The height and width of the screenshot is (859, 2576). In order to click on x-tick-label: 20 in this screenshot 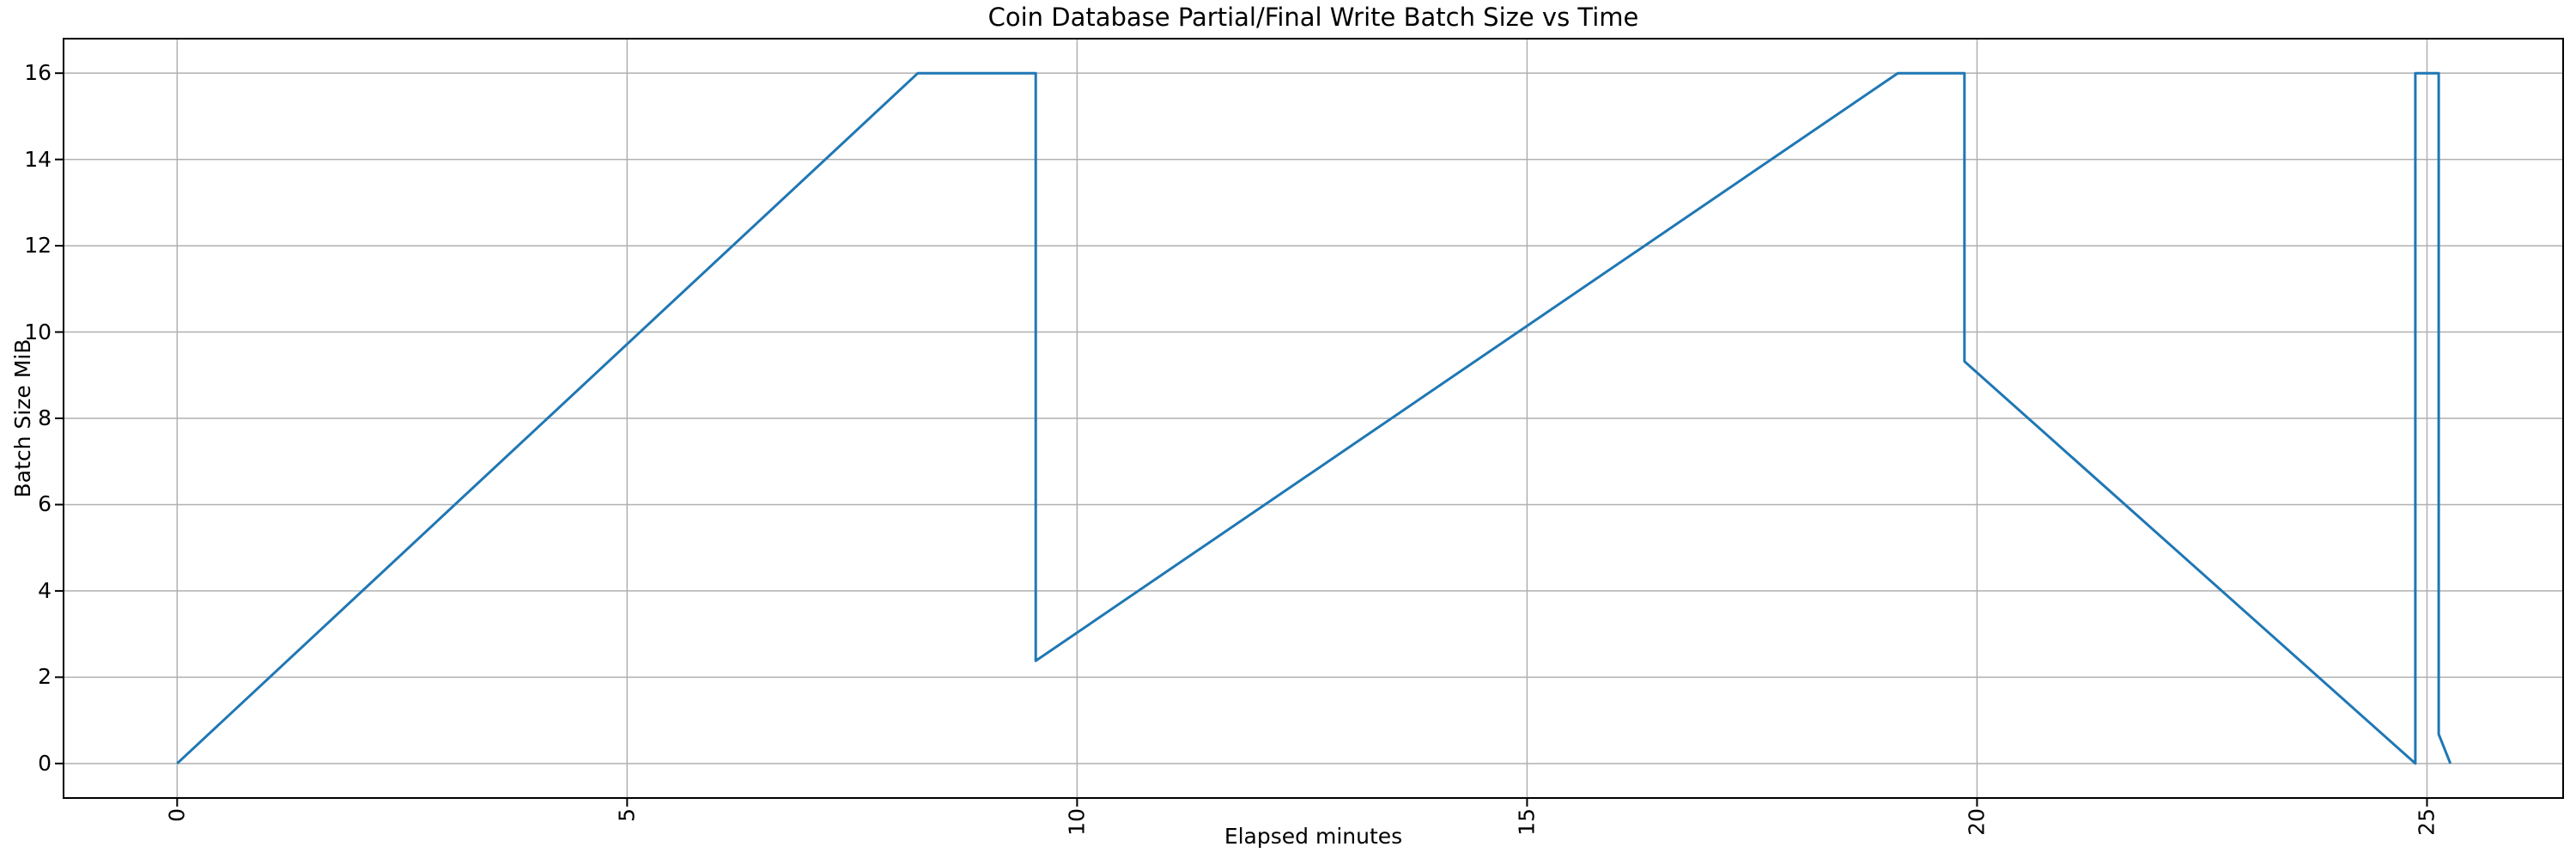, I will do `click(1977, 822)`.